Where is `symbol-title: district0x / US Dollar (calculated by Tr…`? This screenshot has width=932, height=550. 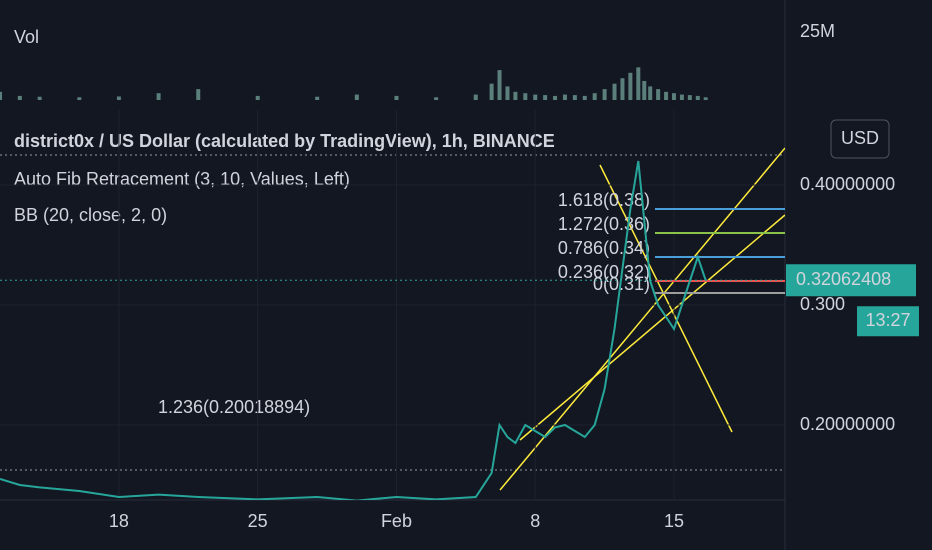
symbol-title: district0x / US Dollar (calculated by Tr… is located at coordinates (284, 141).